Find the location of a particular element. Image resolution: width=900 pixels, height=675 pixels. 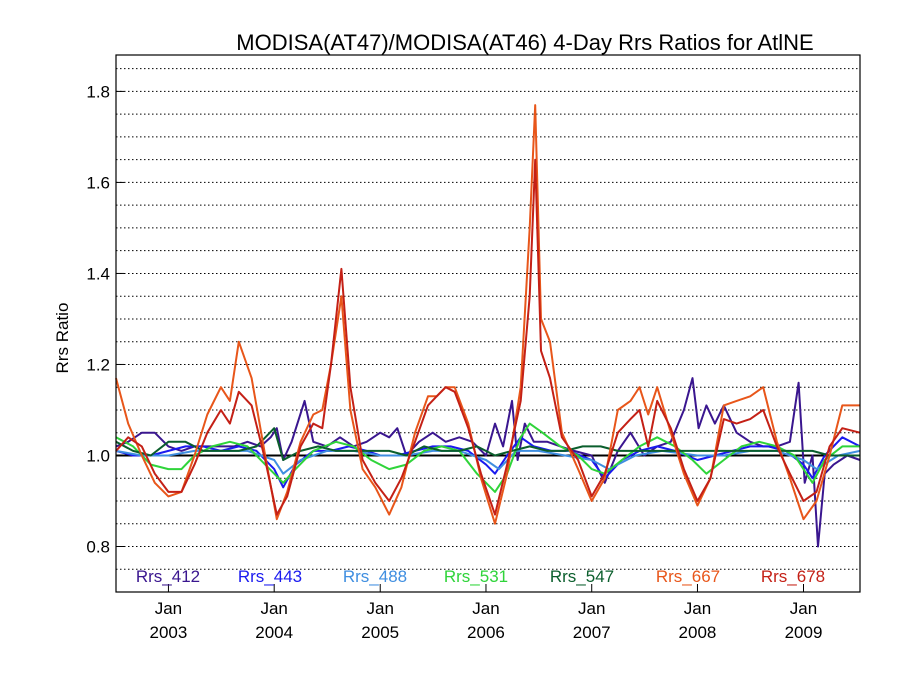

y-tick-label: 1.4 is located at coordinates (98, 273).